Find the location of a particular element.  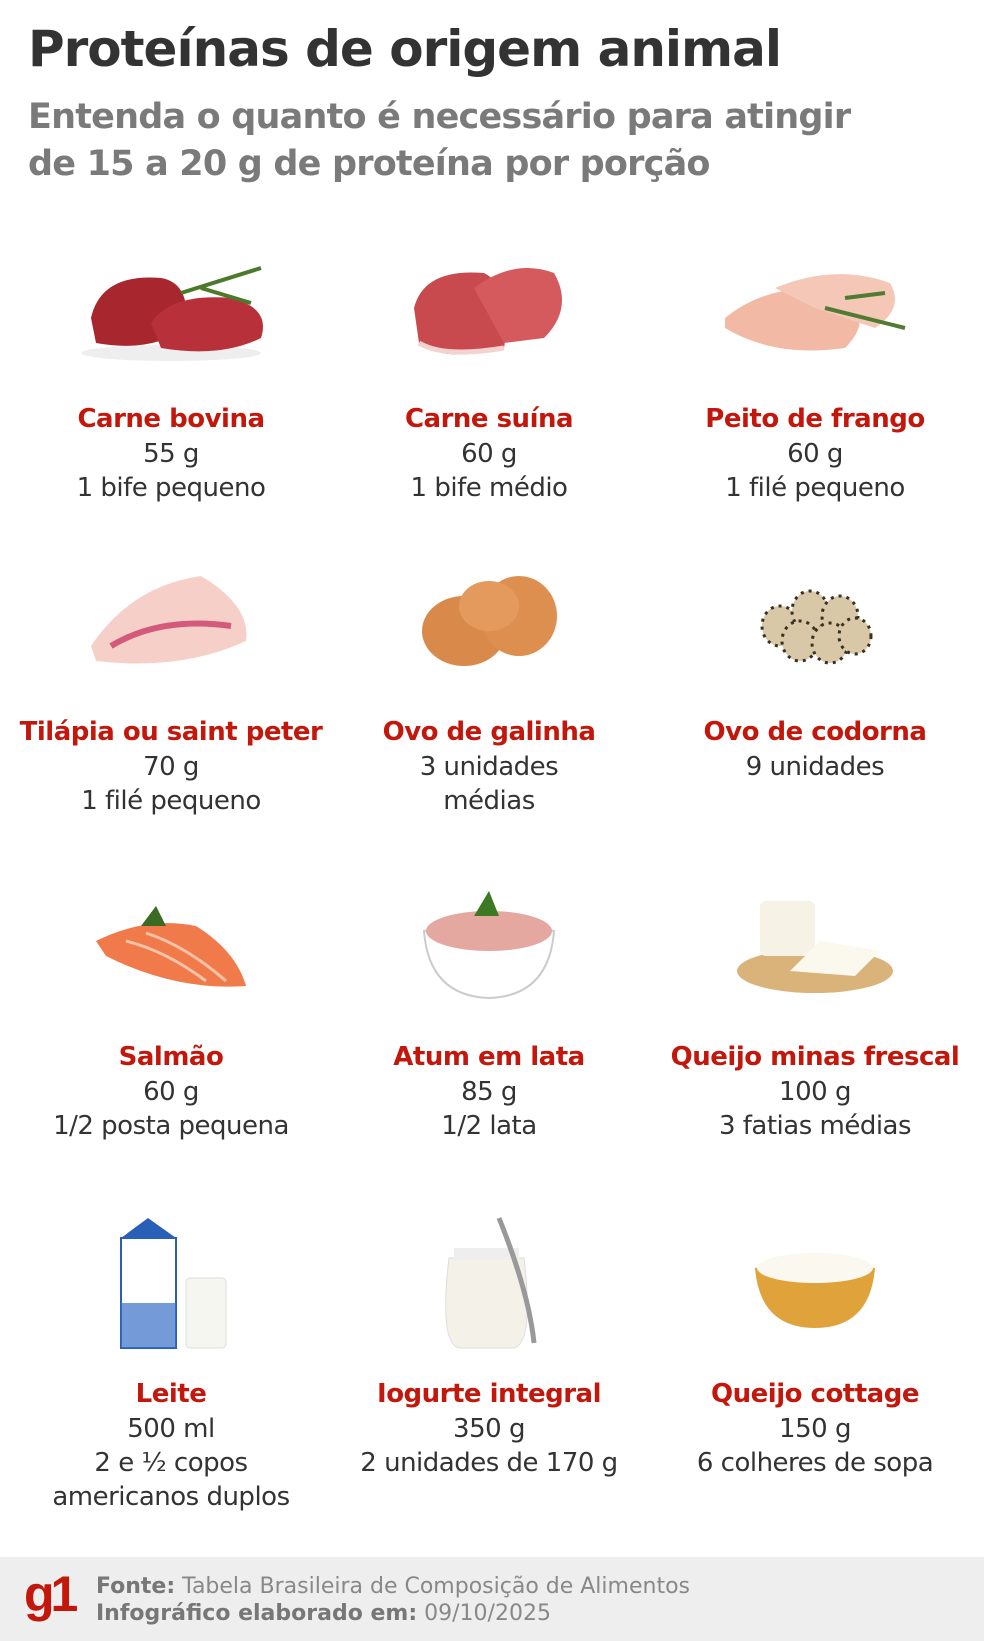

food-name: Carne bovina is located at coordinates (171, 419).